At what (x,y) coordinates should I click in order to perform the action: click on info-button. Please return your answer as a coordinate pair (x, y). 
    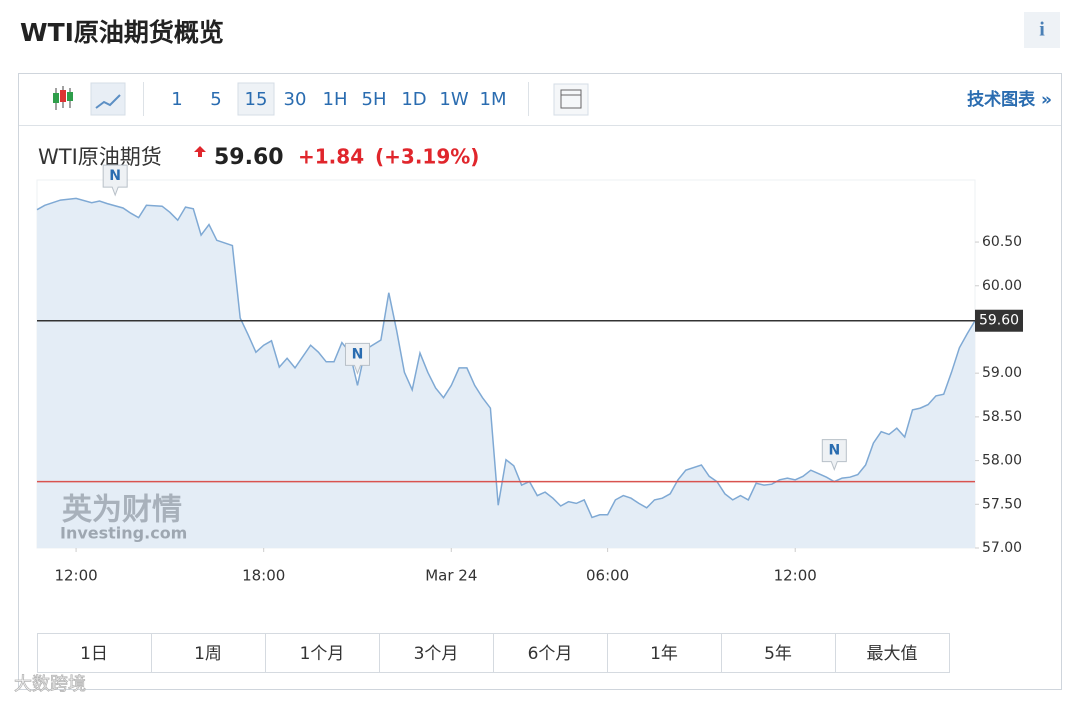
    Looking at the image, I should click on (1042, 30).